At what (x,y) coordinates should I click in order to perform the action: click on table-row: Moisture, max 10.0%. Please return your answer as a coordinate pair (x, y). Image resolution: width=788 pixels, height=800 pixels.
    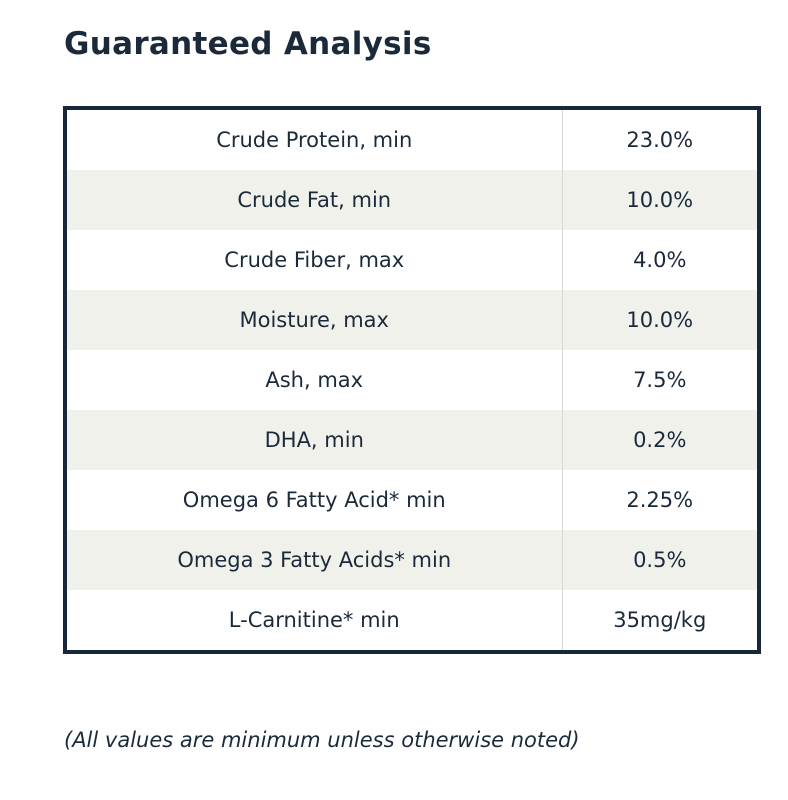
    Looking at the image, I should click on (412, 320).